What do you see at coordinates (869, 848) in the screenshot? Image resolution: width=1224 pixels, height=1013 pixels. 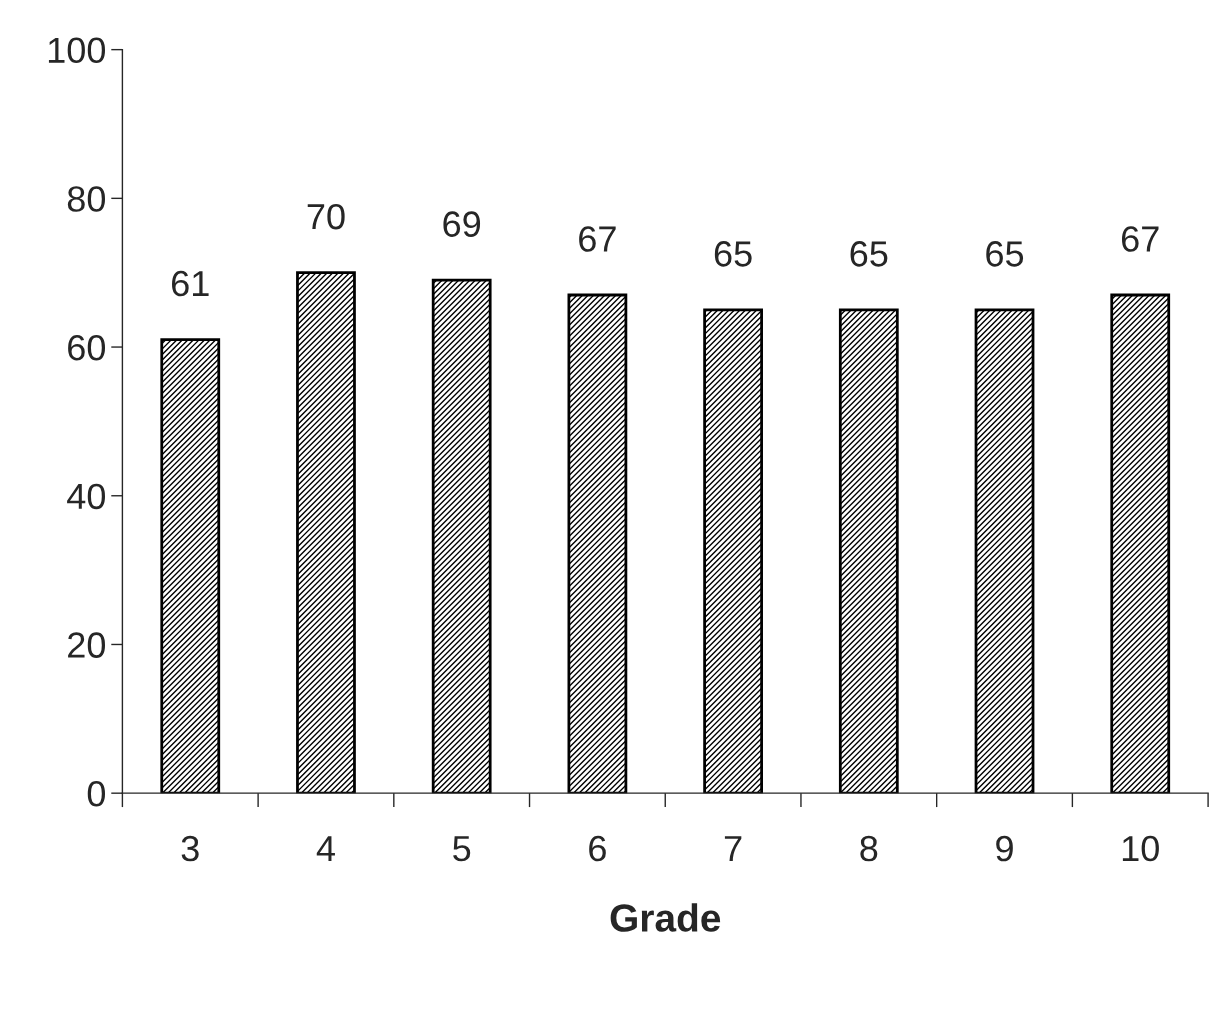 I see `x-tick-label: 8` at bounding box center [869, 848].